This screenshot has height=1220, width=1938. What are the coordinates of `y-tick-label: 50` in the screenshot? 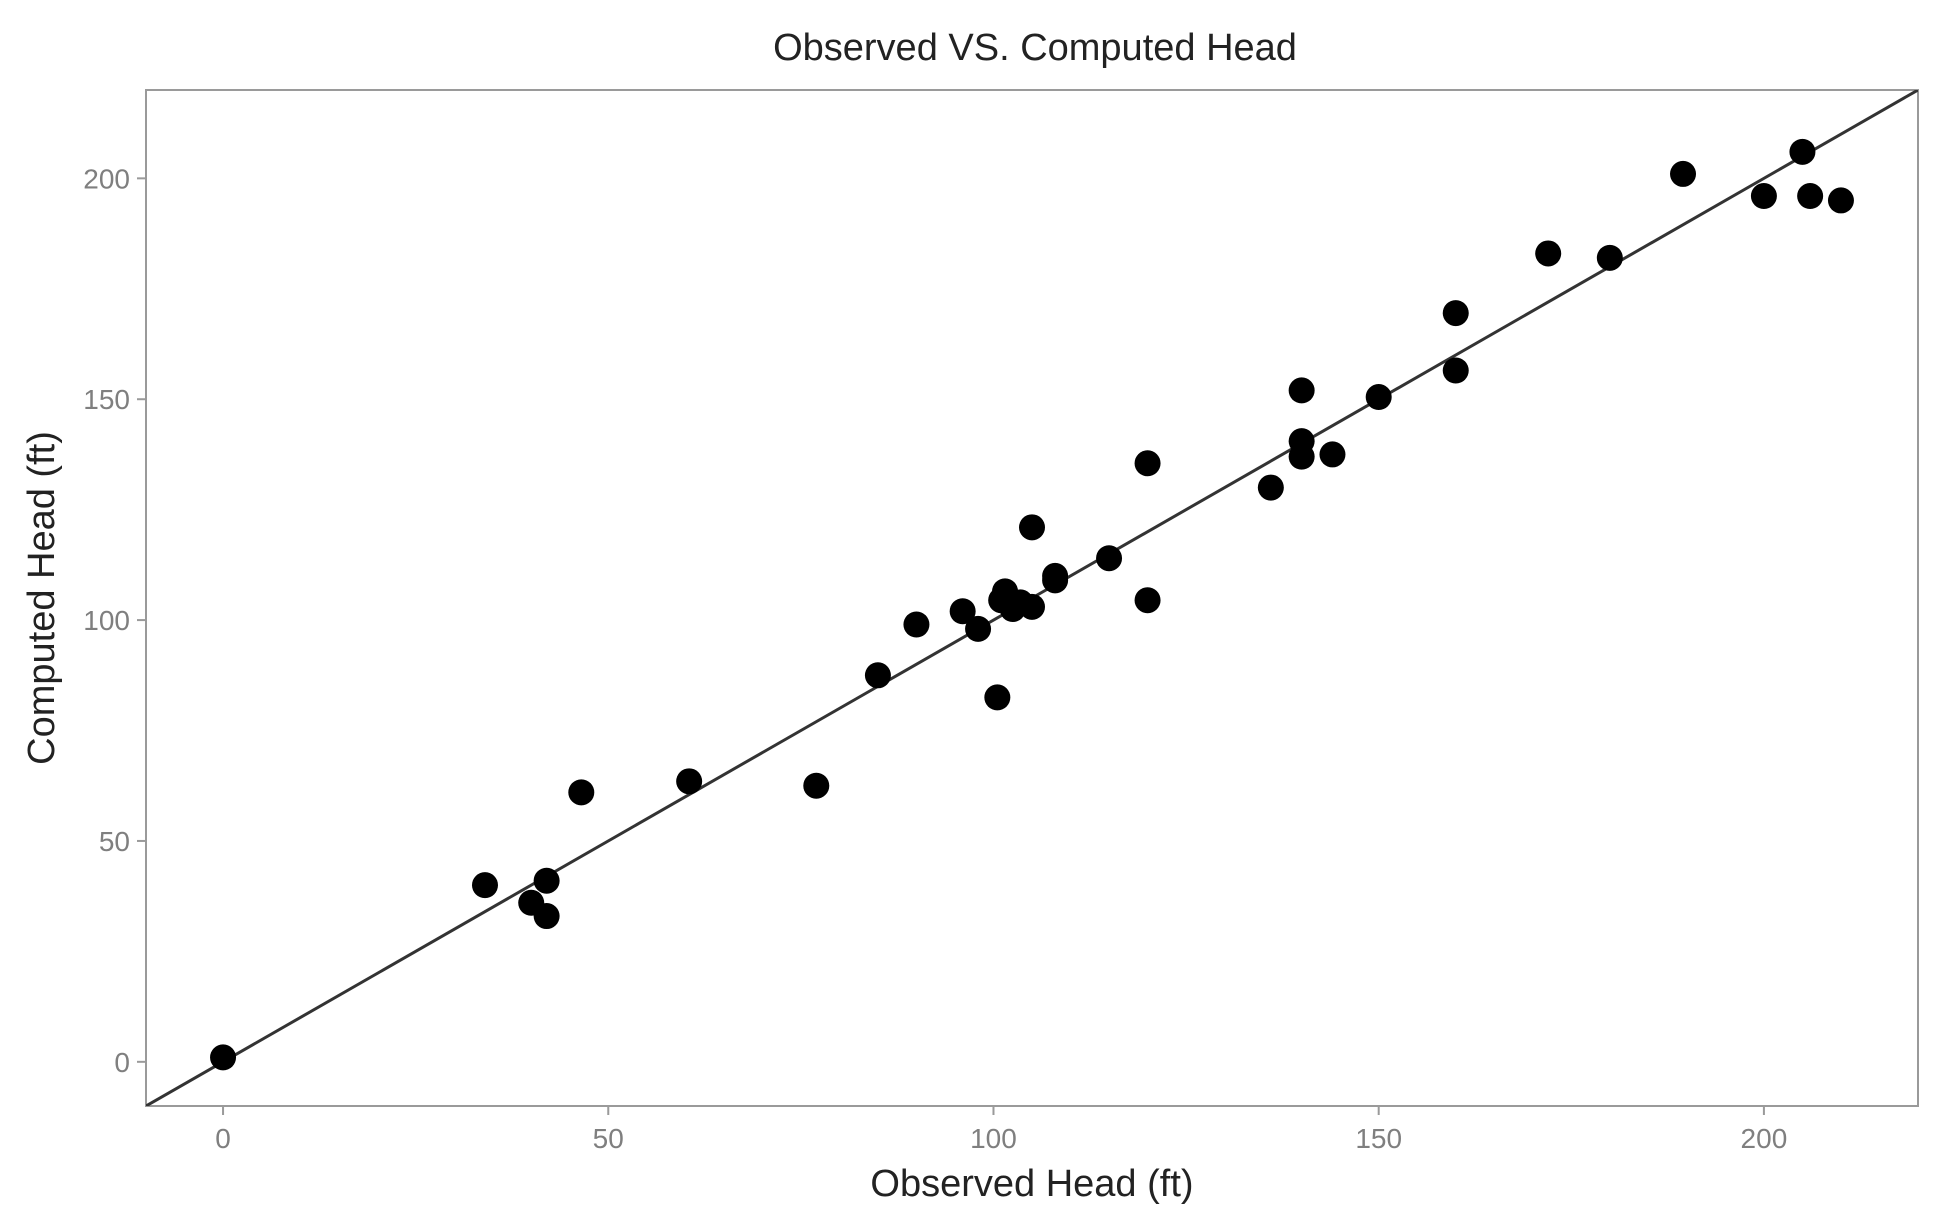 It's located at (114, 841).